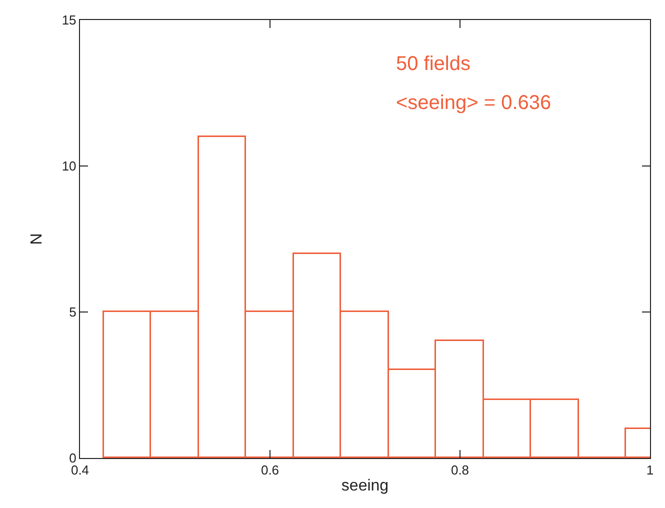  What do you see at coordinates (270, 470) in the screenshot?
I see `x-tick-label: 0.6` at bounding box center [270, 470].